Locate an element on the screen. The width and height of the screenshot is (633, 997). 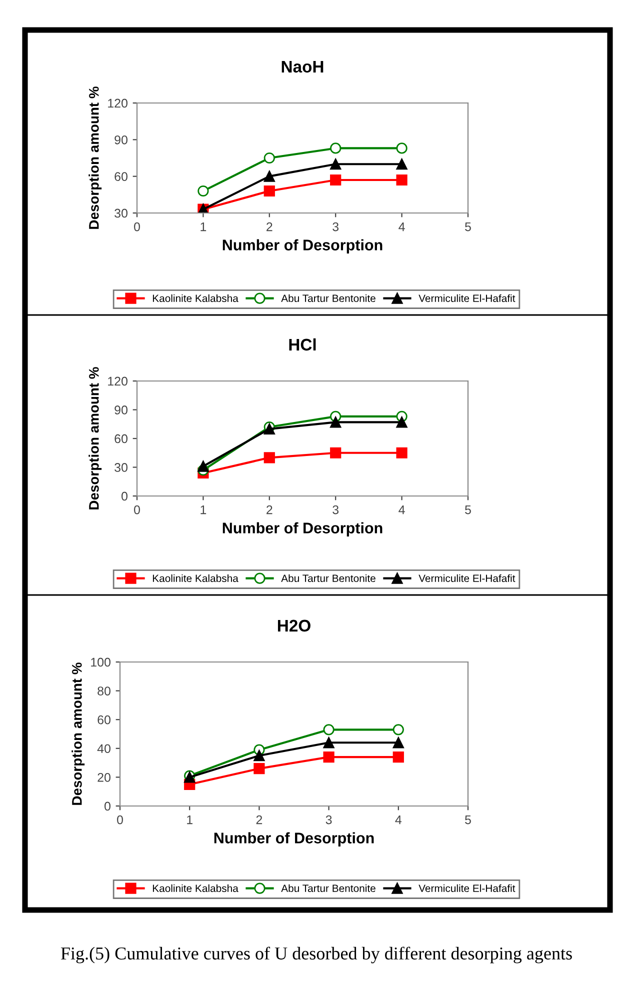
text: Fig.(5) Cumulative curves of U desorbed by different desorping agents is located at coordinates (316, 955).